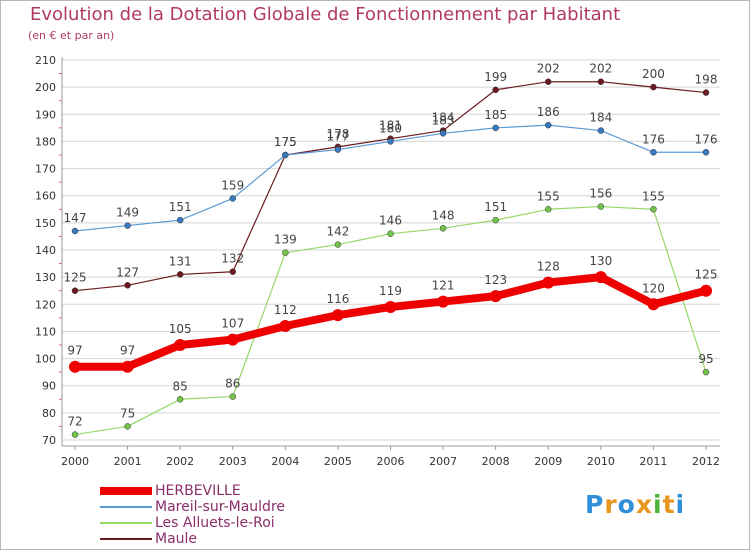  Describe the element at coordinates (127, 413) in the screenshot. I see `data-label: 75` at that location.